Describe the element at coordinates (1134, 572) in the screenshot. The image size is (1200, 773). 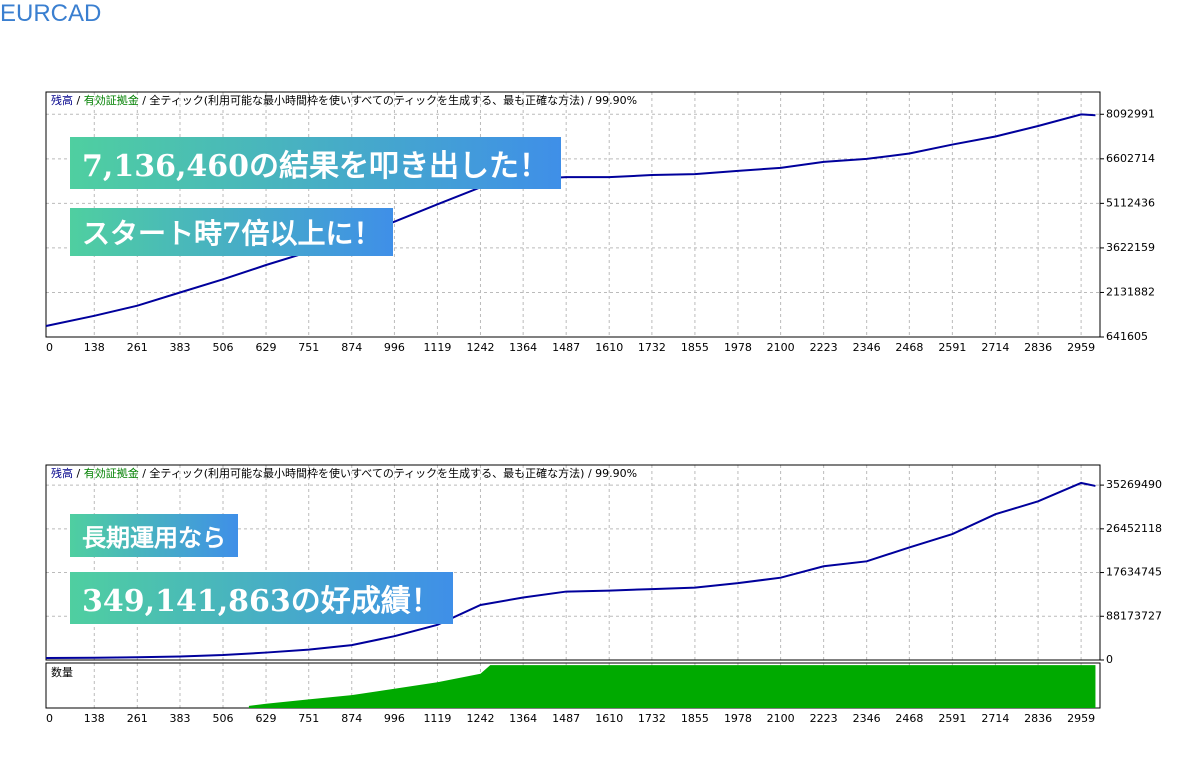
I see `y-tick-label: 17634745` at that location.